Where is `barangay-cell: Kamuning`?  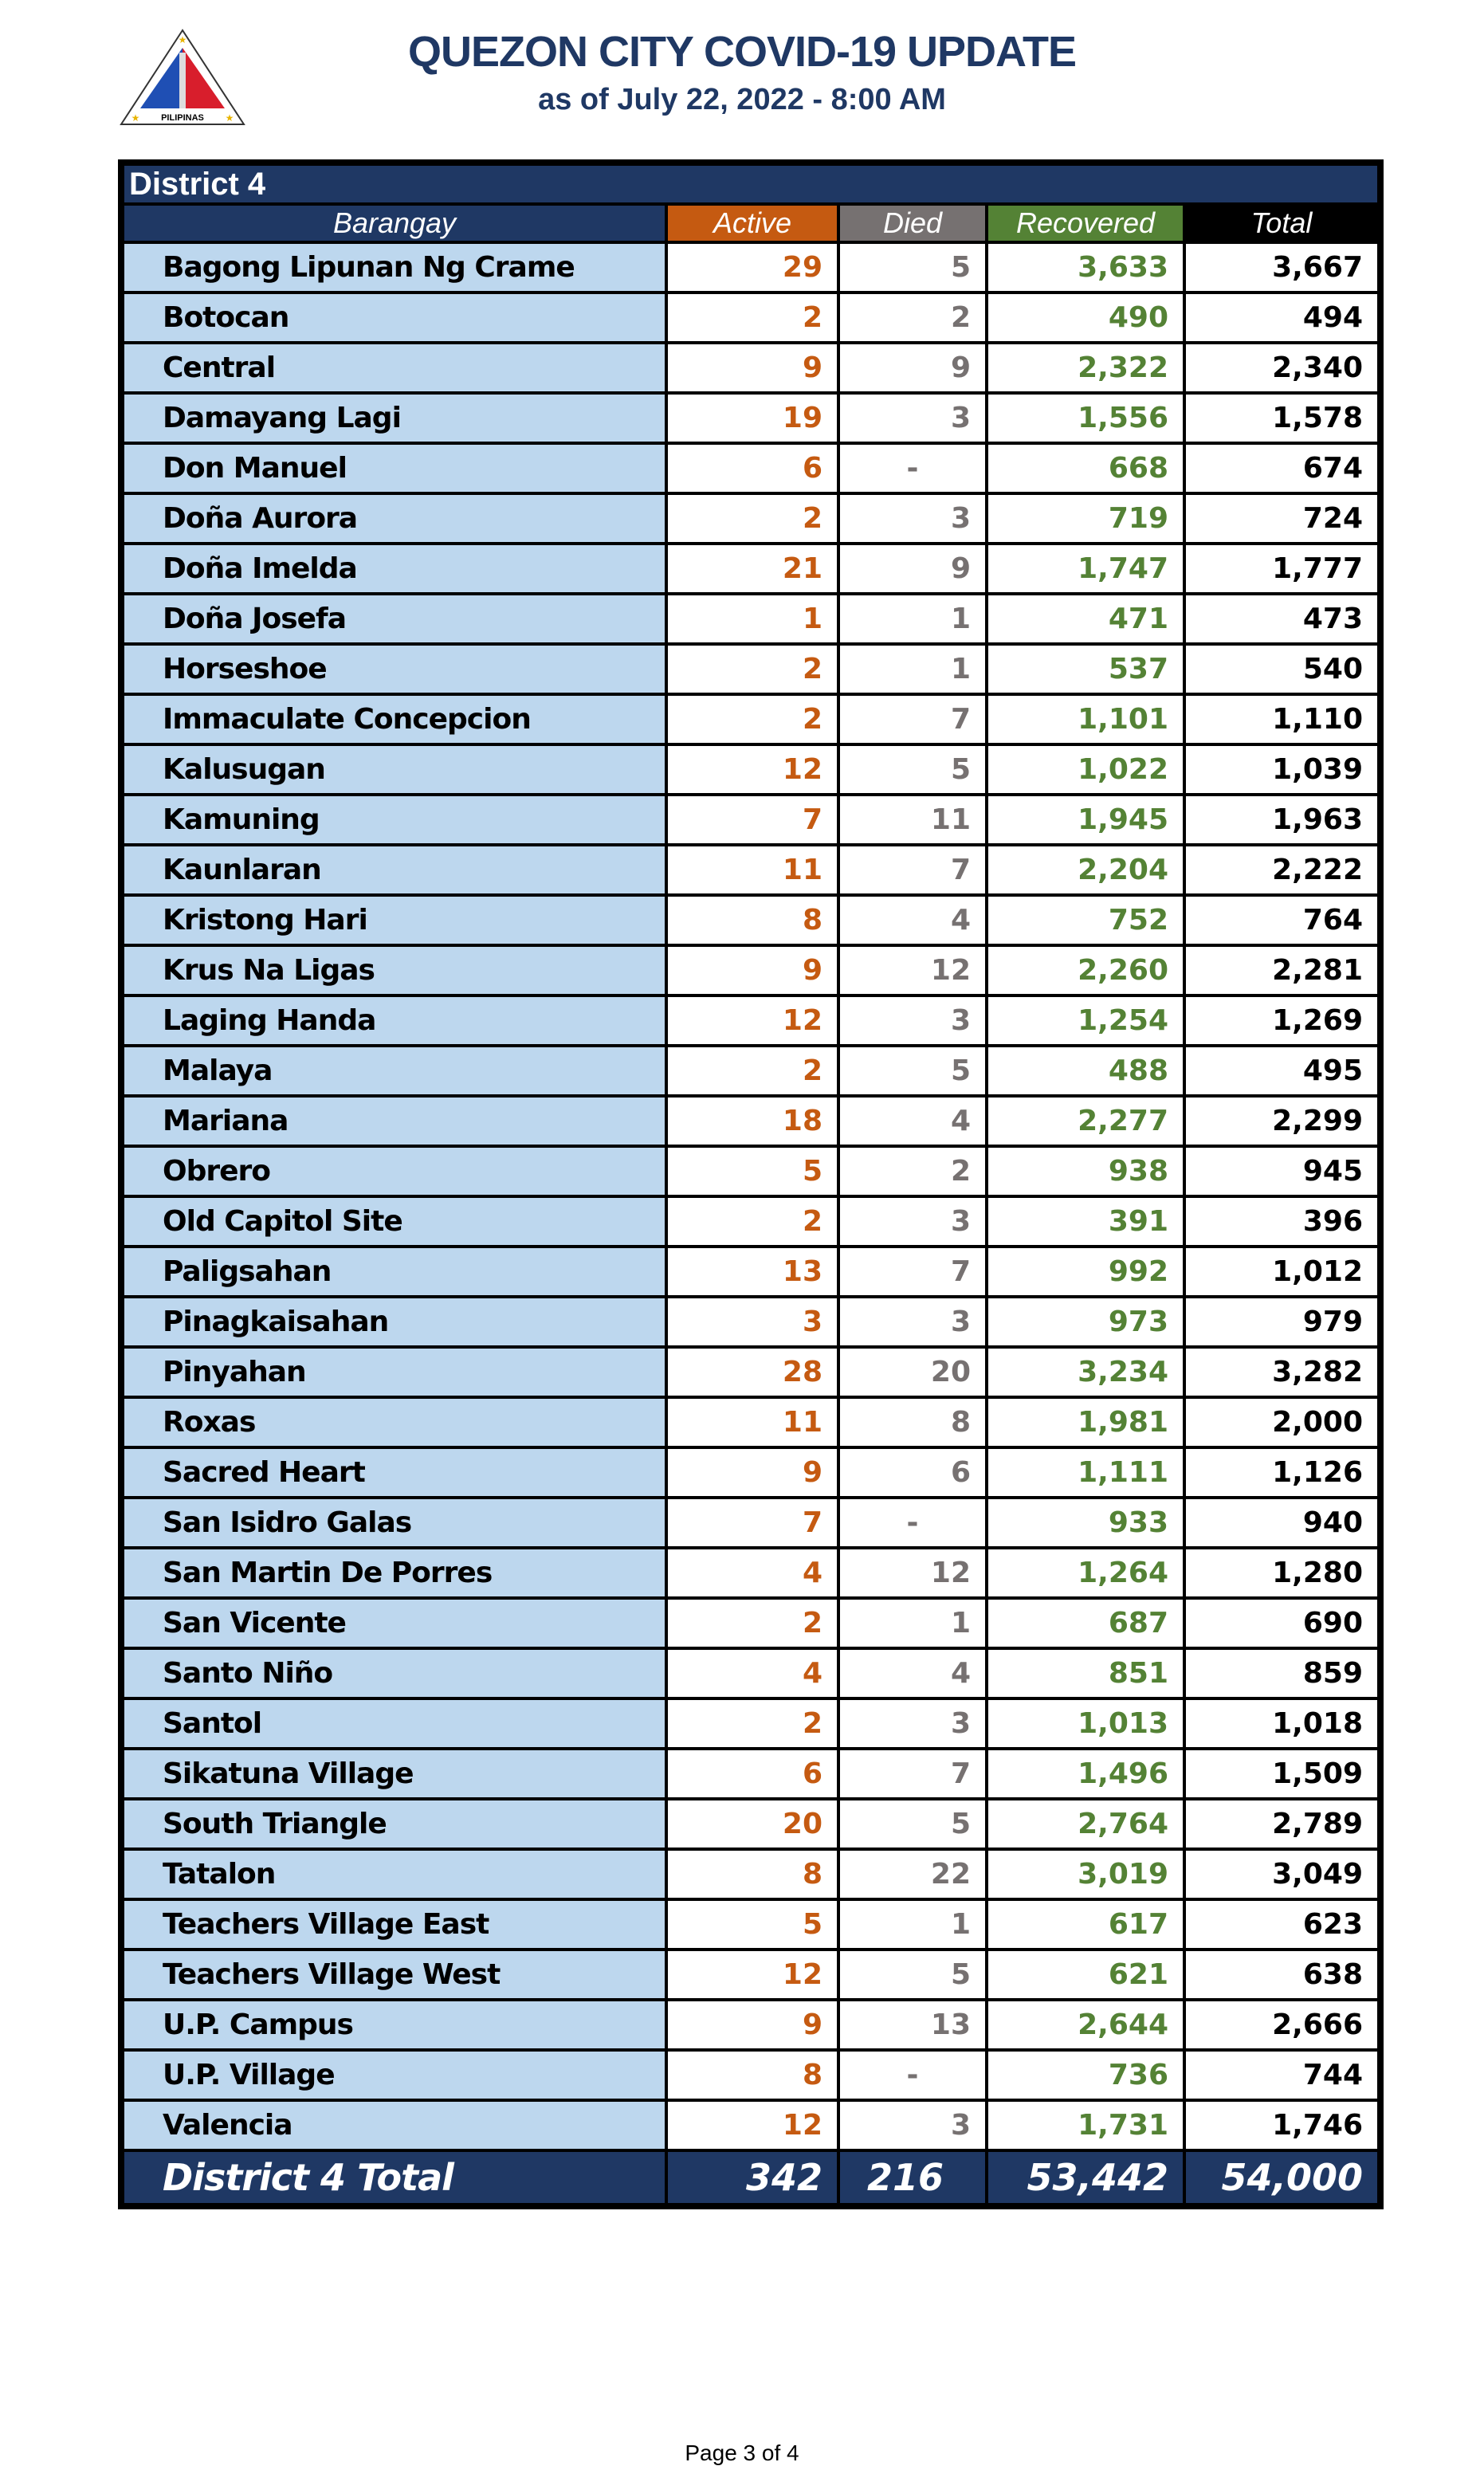
barangay-cell: Kamuning is located at coordinates (394, 820).